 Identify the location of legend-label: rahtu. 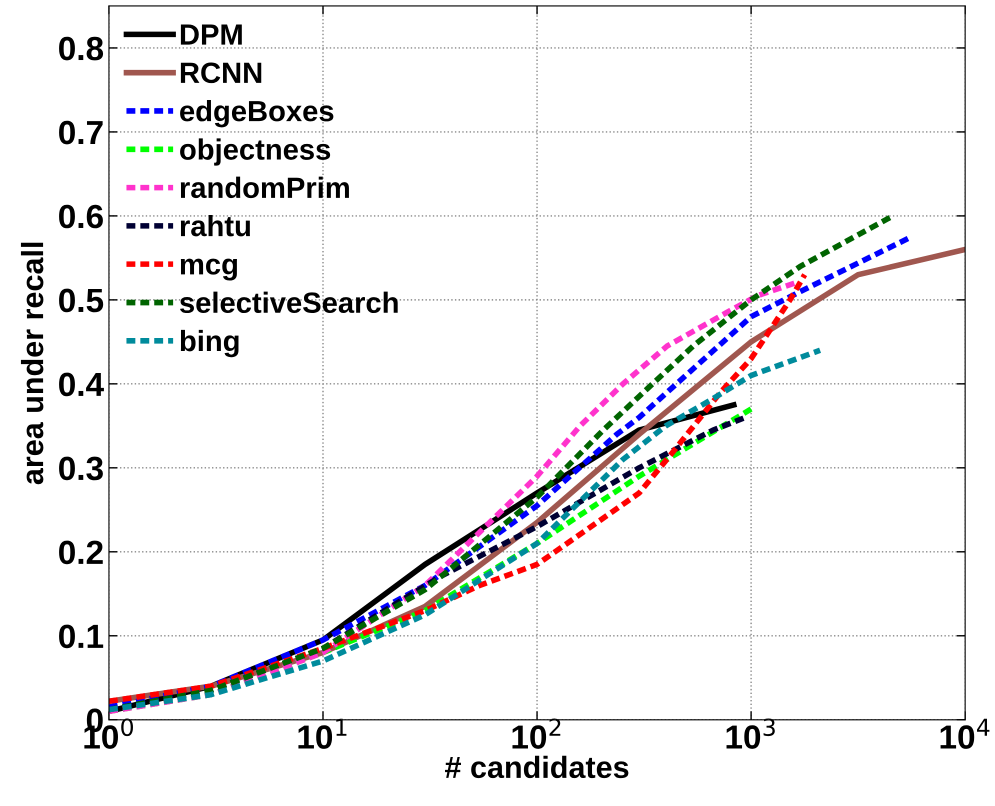
(215, 225).